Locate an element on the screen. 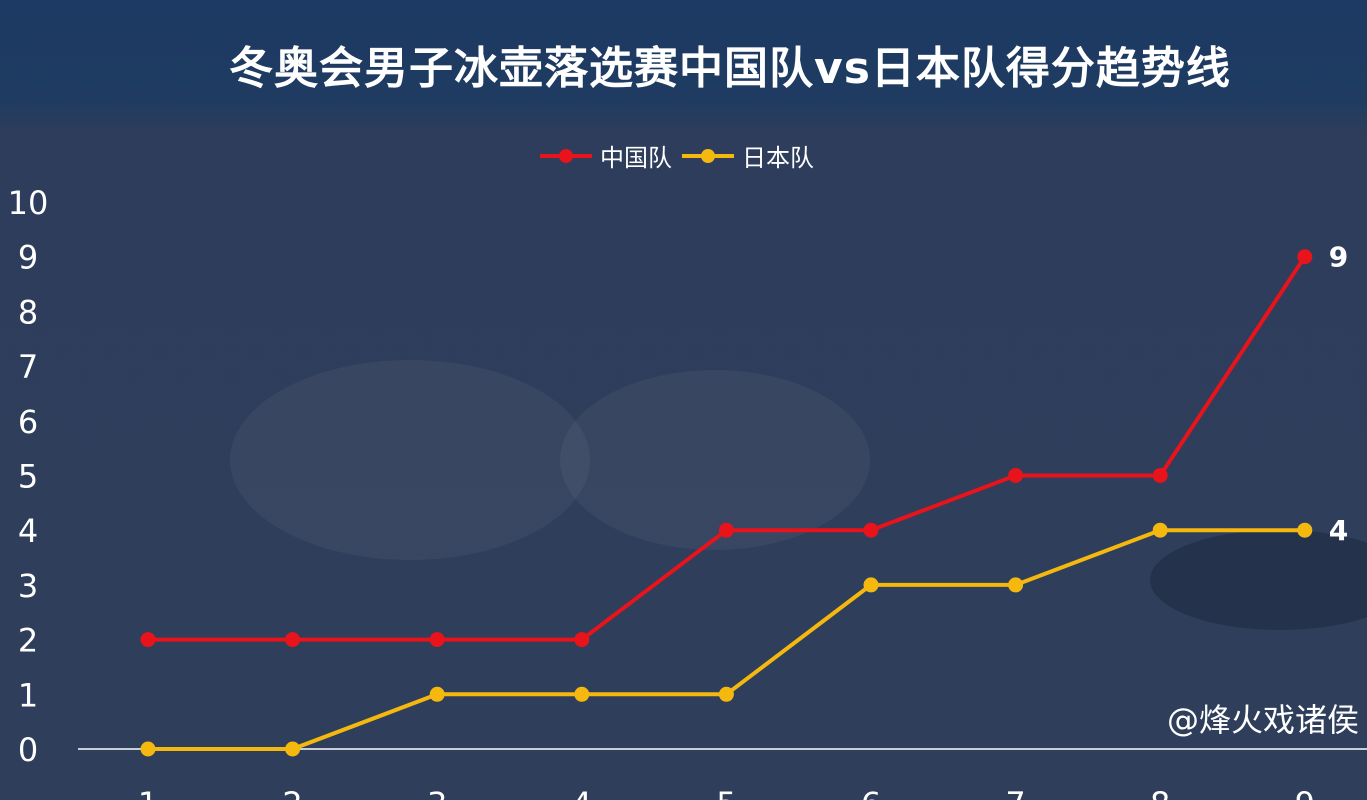 This screenshot has width=1367, height=800. y-tick-label: 3 is located at coordinates (28, 586).